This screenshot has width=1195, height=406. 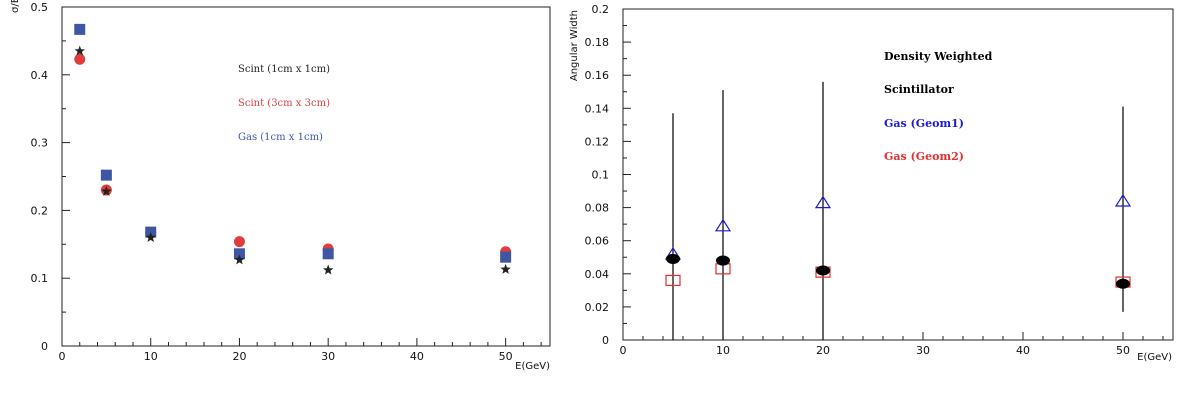 I want to click on y-tick-label: 0.5, so click(x=40, y=7).